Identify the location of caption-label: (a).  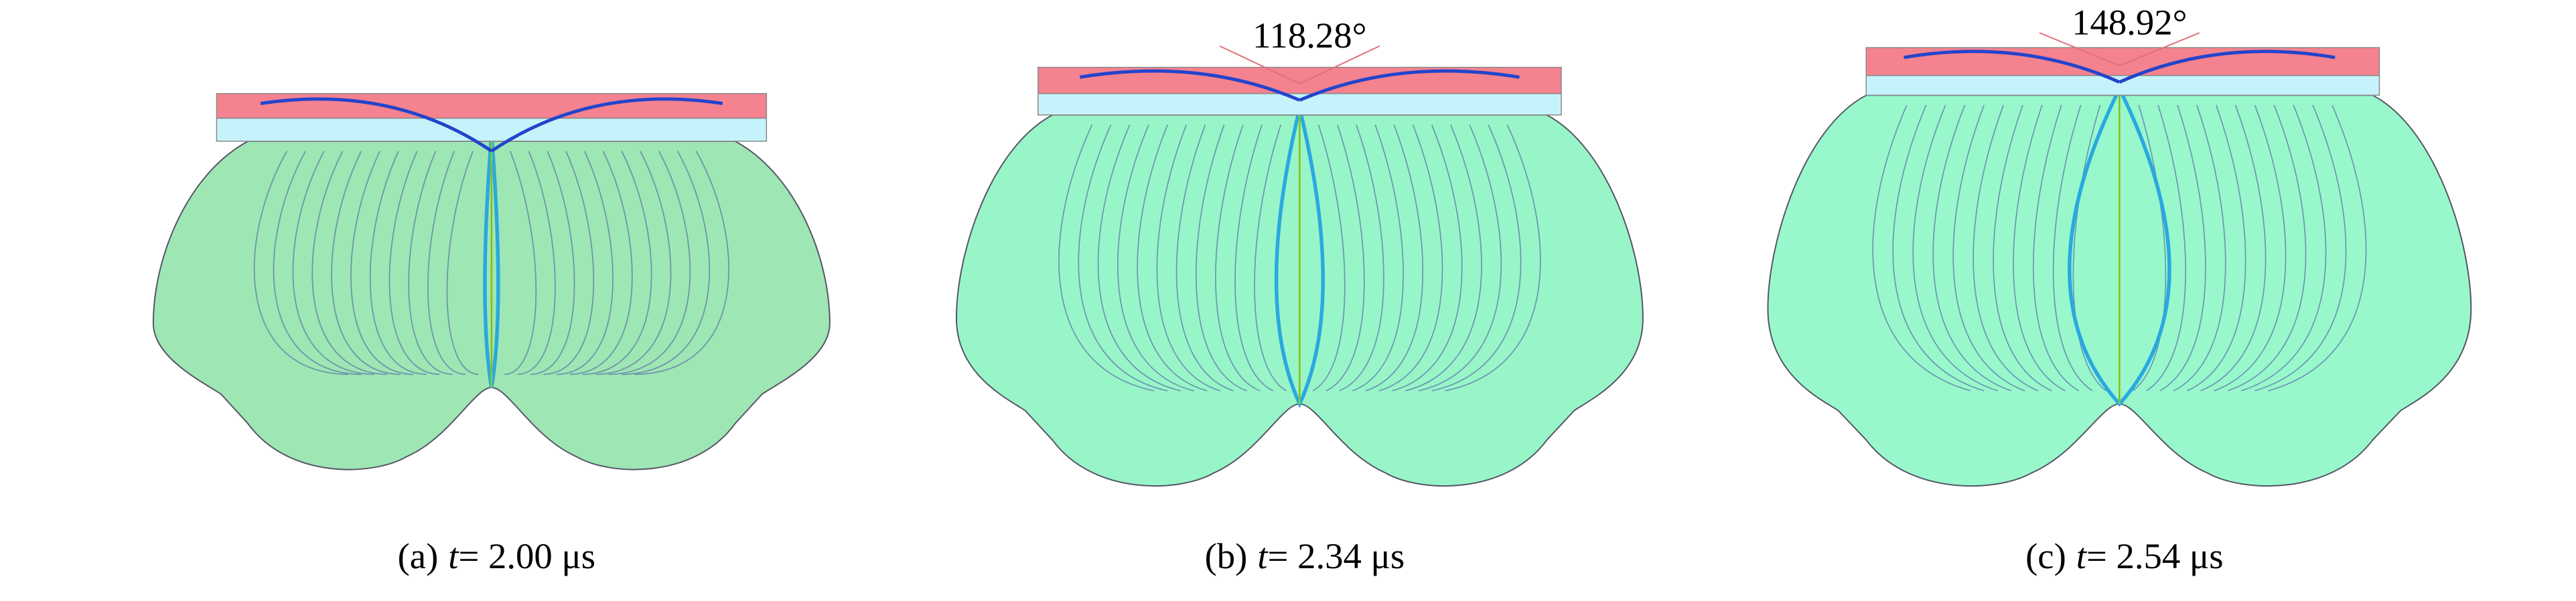
(418, 556).